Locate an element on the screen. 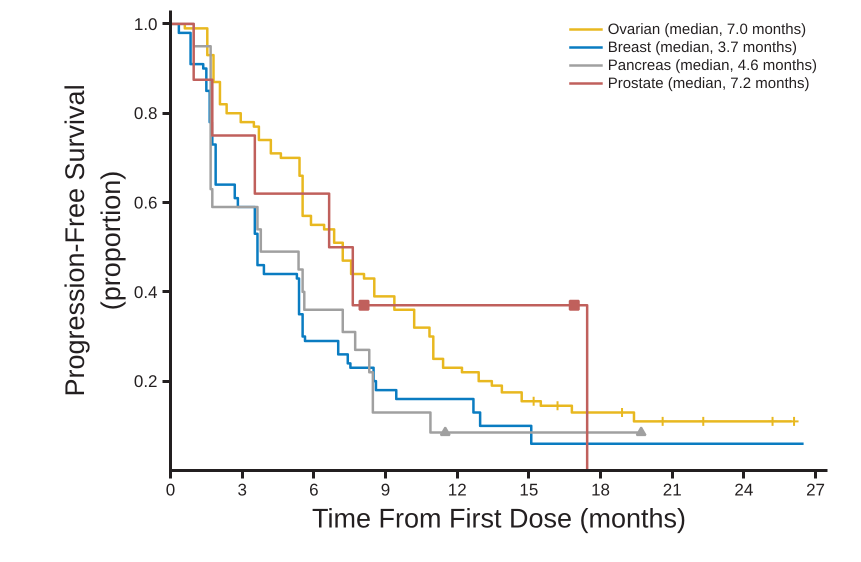  x-tick-label: 12 is located at coordinates (457, 490).